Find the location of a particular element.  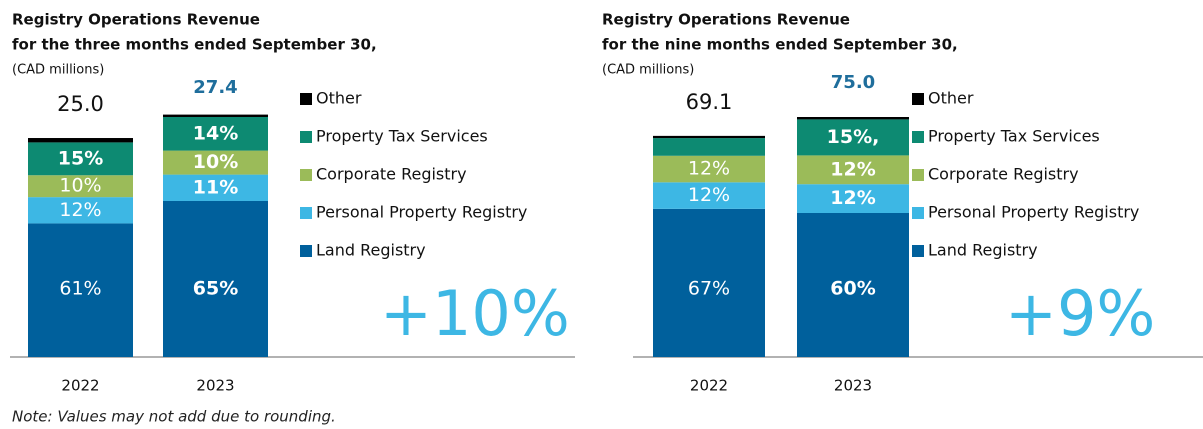

chart-subtitle: for the nine months ended September 30, is located at coordinates (780, 45).